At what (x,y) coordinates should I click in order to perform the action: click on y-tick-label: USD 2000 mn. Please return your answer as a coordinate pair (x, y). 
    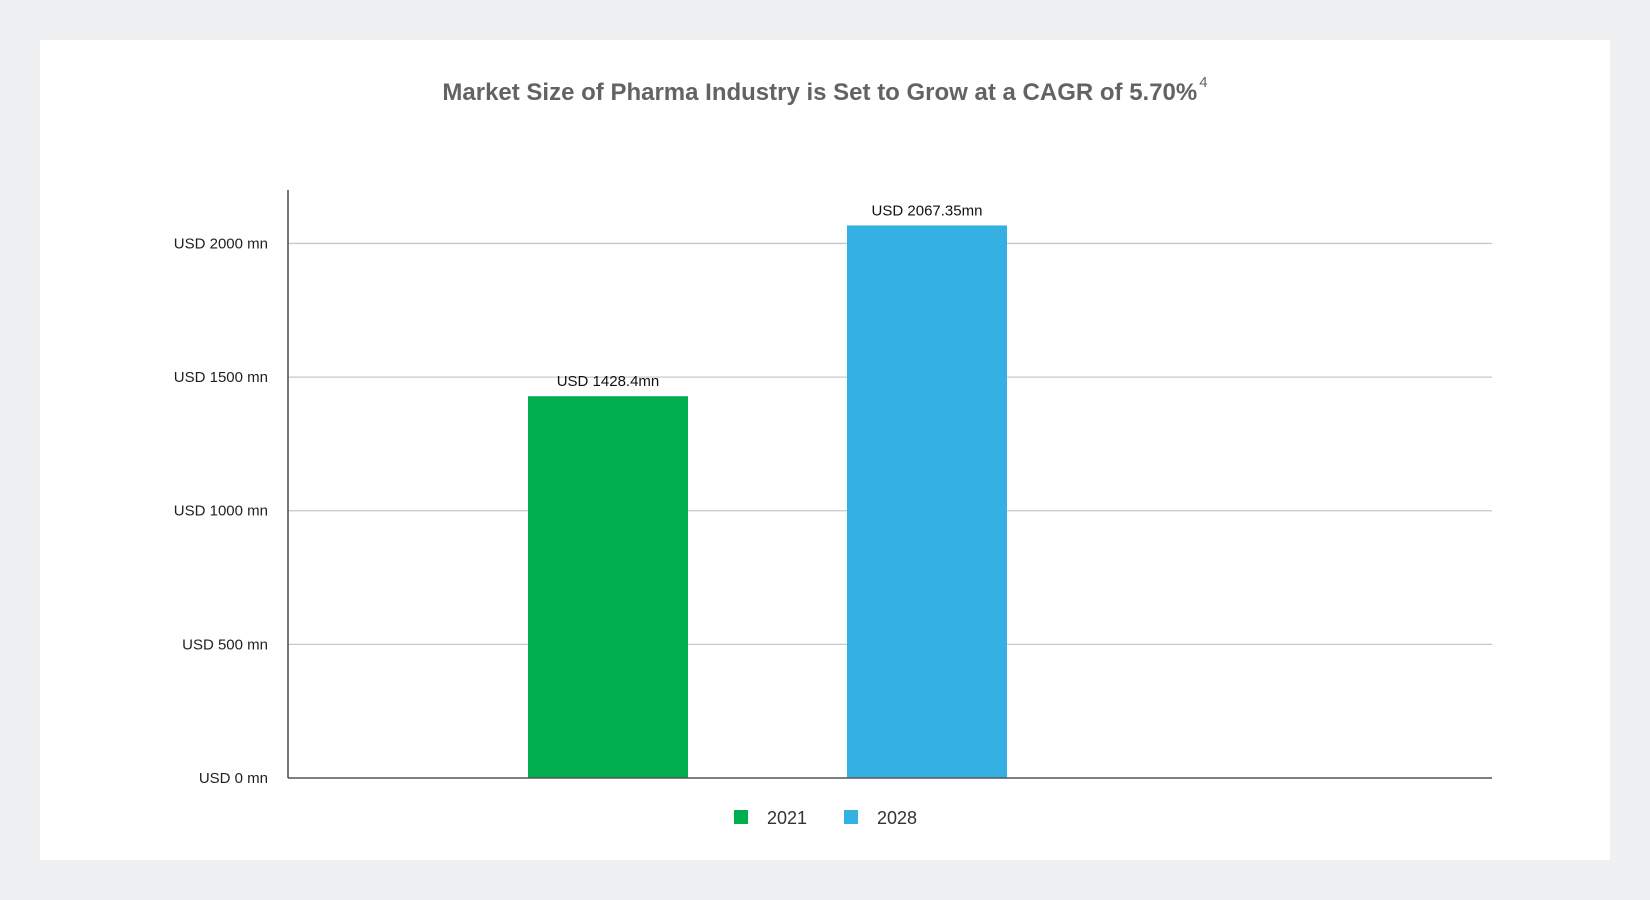
    Looking at the image, I should click on (221, 243).